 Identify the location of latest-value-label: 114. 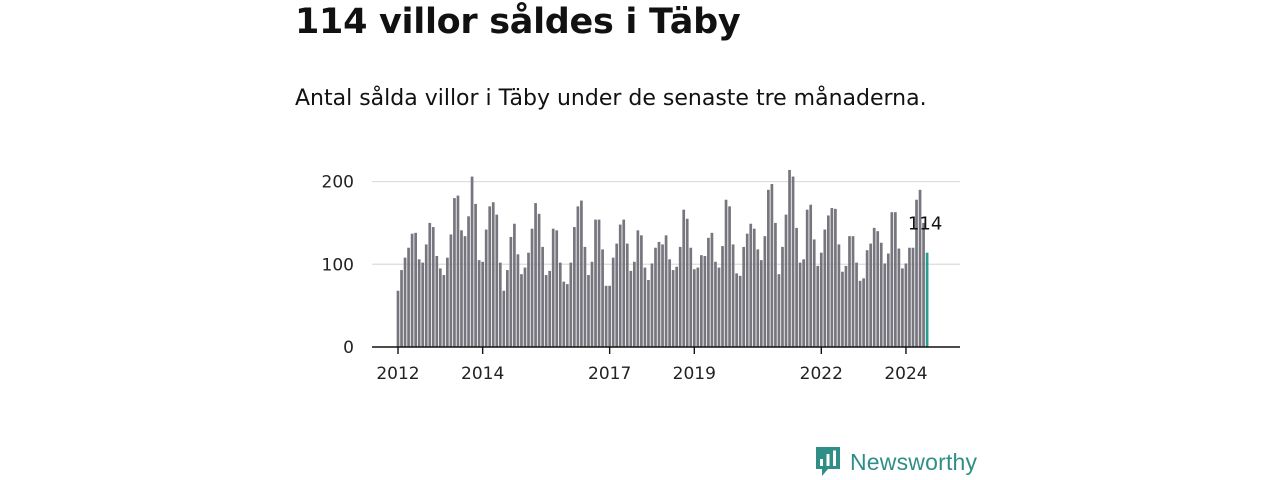
(925, 224).